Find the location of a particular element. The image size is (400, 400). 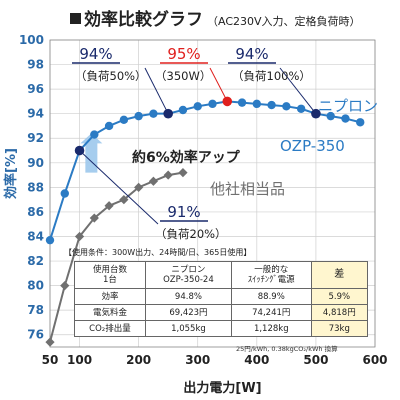

header-cell: ニプロン OZP-350-24 is located at coordinates (188, 275).